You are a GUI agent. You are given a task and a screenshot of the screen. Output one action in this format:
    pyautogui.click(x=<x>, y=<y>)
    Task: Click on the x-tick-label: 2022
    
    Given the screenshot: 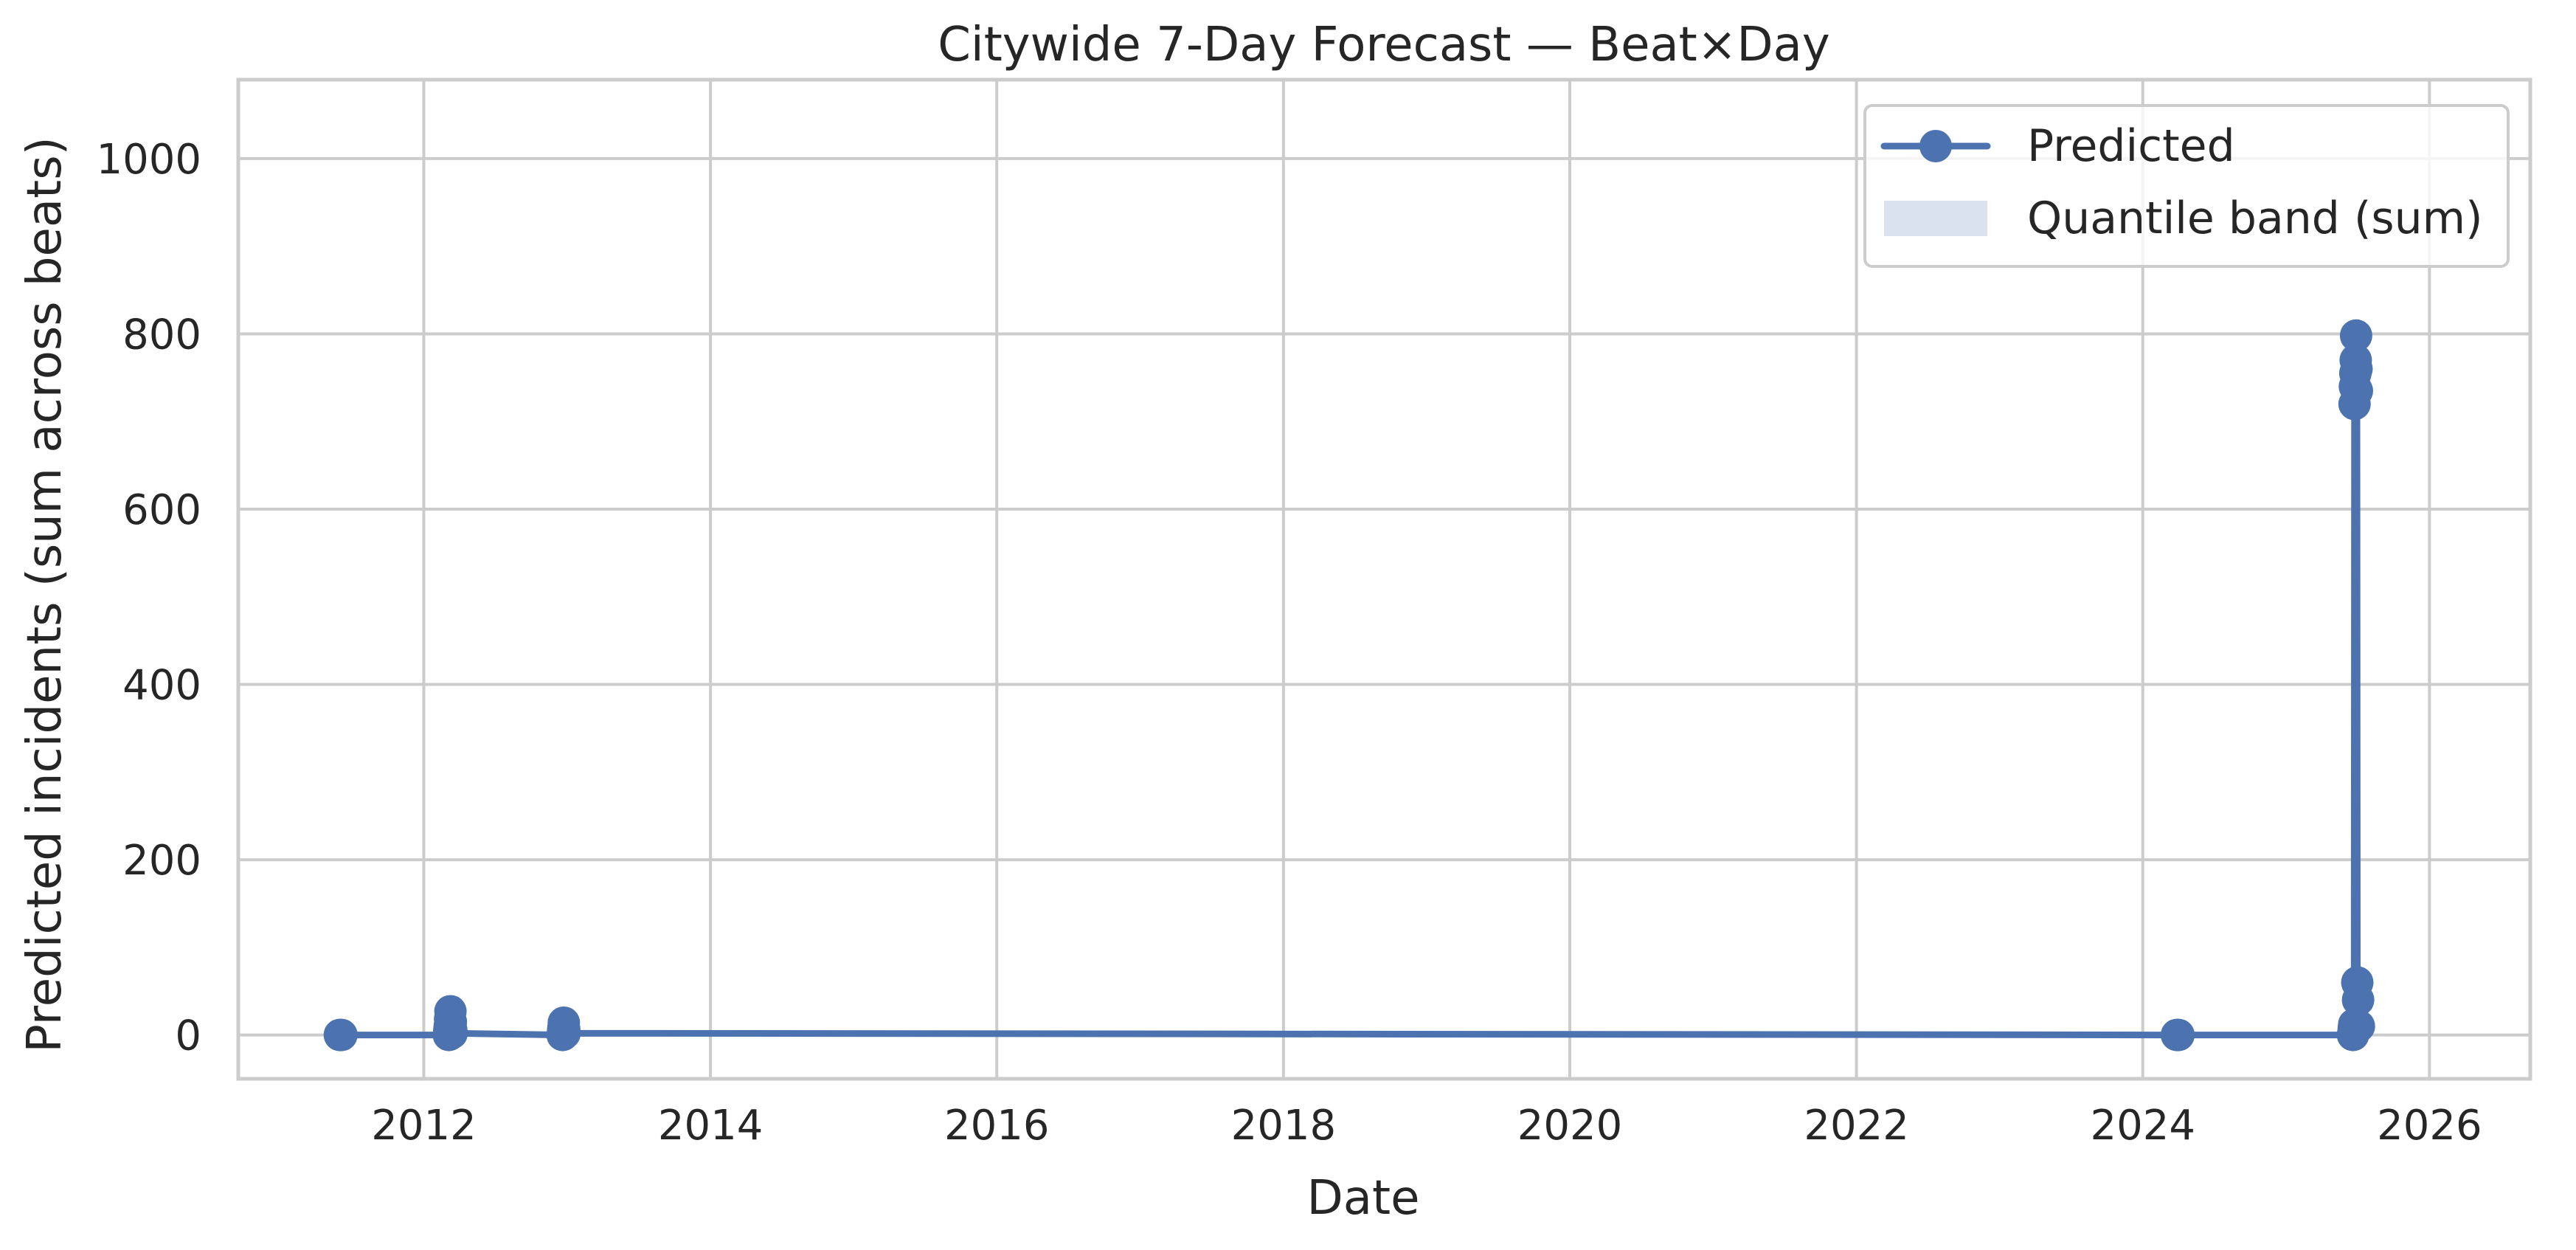 What is the action you would take?
    pyautogui.click(x=1857, y=1126)
    